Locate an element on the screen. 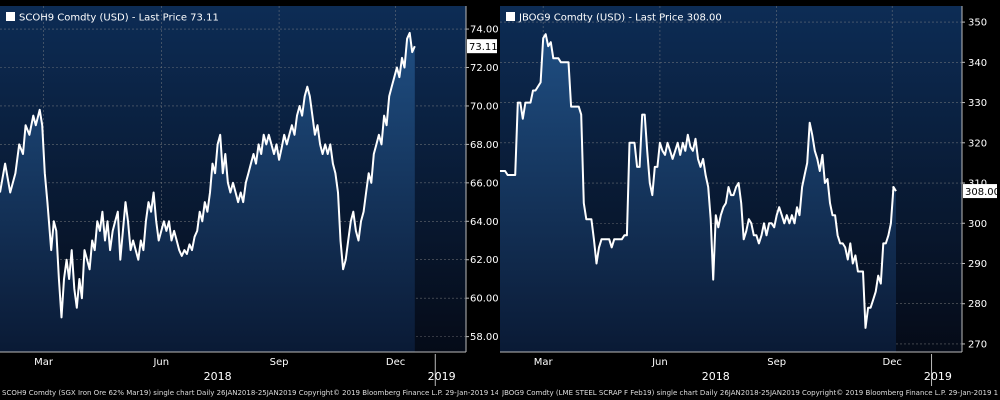  chart0-y-tick-label: 66.00 is located at coordinates (484, 183).